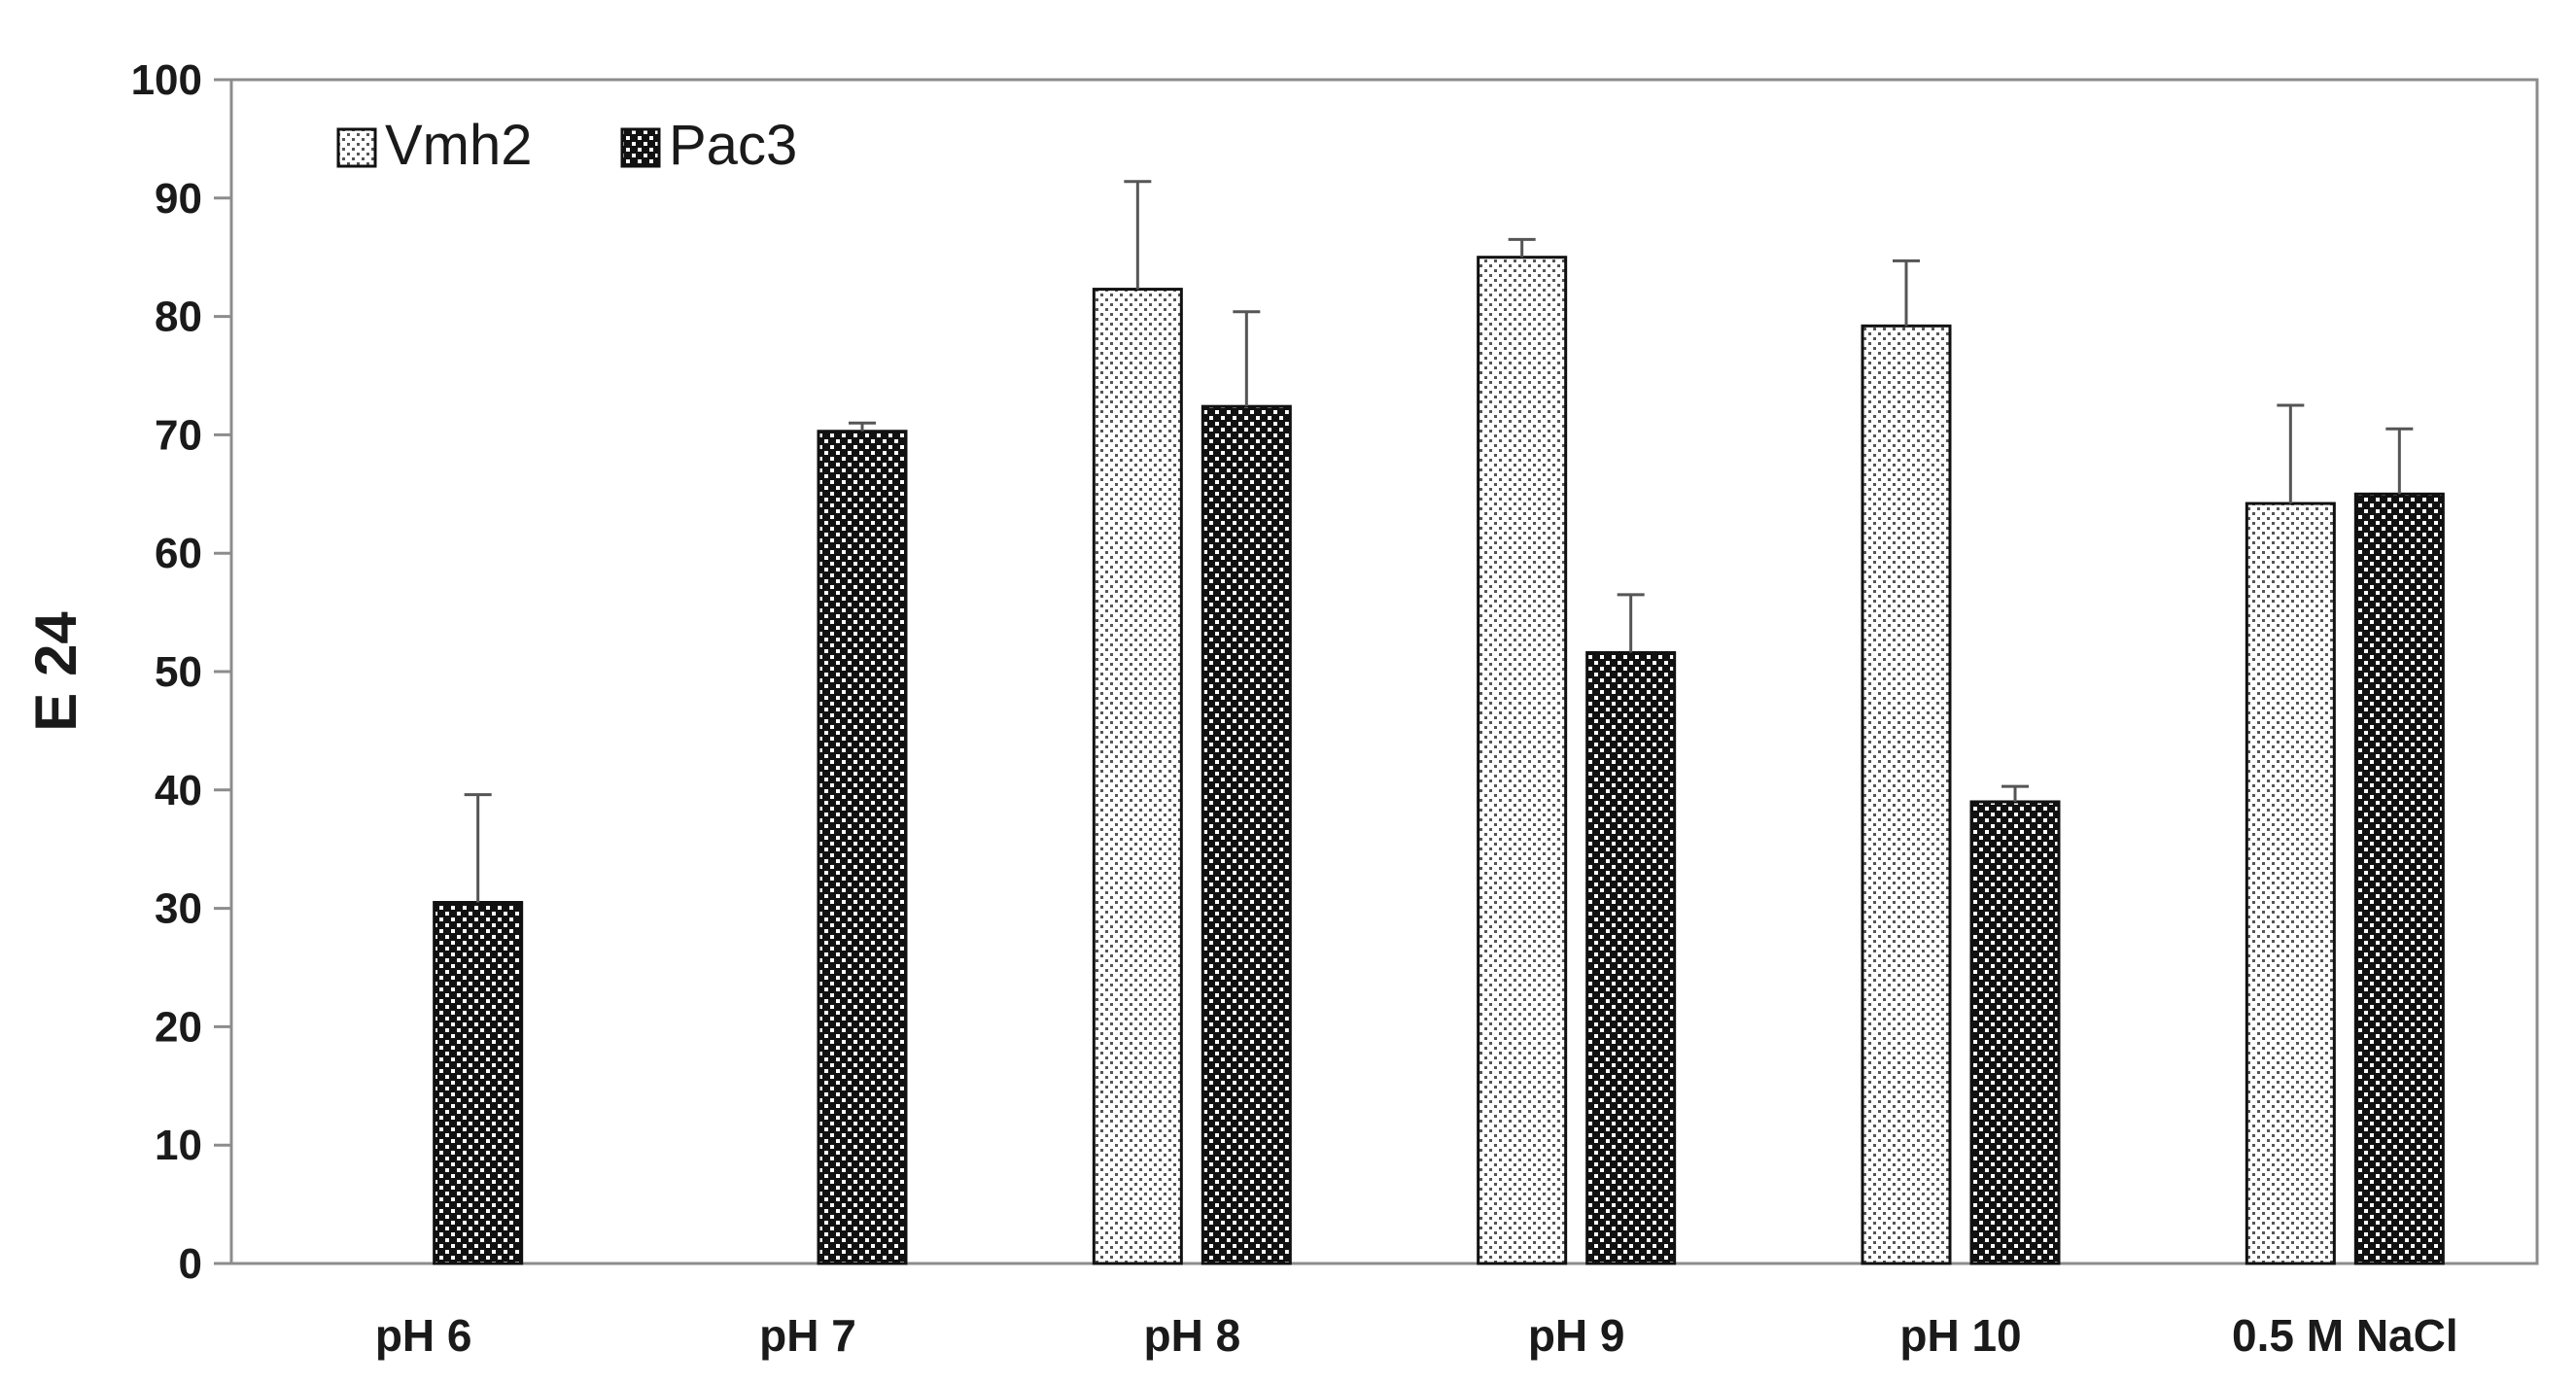  Describe the element at coordinates (423, 1335) in the screenshot. I see `x-category-label: pH 6` at that location.